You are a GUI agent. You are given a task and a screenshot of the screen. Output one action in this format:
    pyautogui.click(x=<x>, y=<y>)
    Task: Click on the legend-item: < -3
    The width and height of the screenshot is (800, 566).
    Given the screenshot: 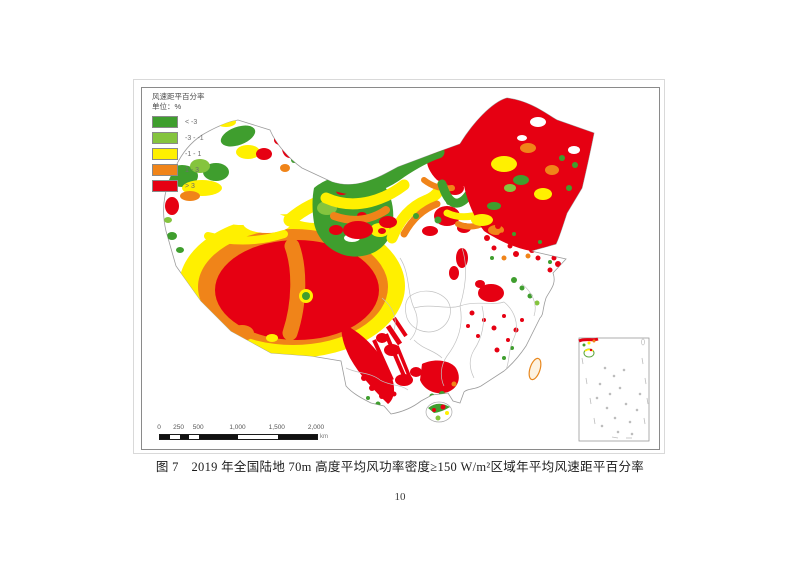 What is the action you would take?
    pyautogui.click(x=178, y=122)
    